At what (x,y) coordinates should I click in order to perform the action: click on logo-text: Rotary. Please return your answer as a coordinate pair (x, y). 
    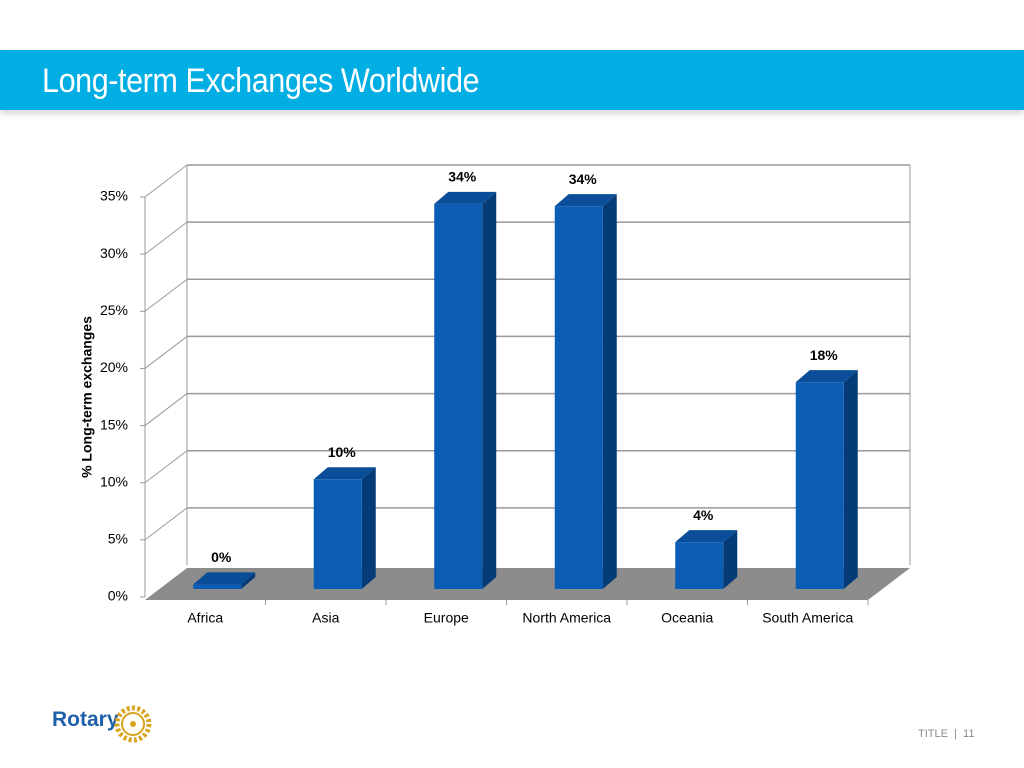
    Looking at the image, I should click on (85, 719).